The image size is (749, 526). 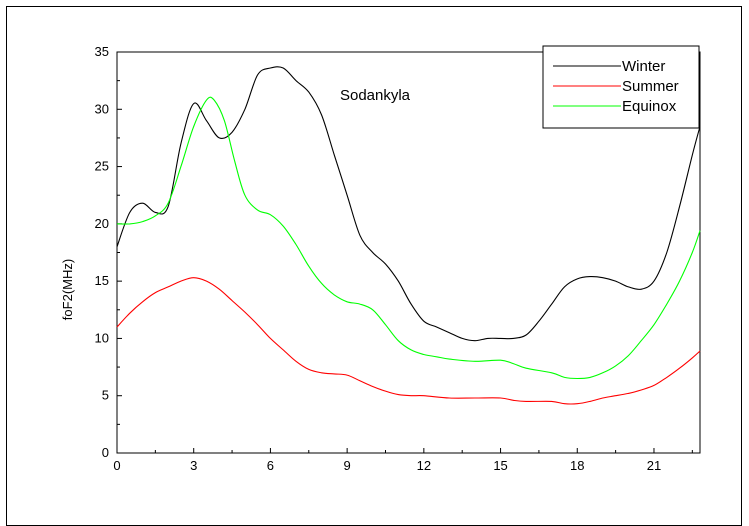 What do you see at coordinates (649, 106) in the screenshot?
I see `legend-label-equinox: Equinox` at bounding box center [649, 106].